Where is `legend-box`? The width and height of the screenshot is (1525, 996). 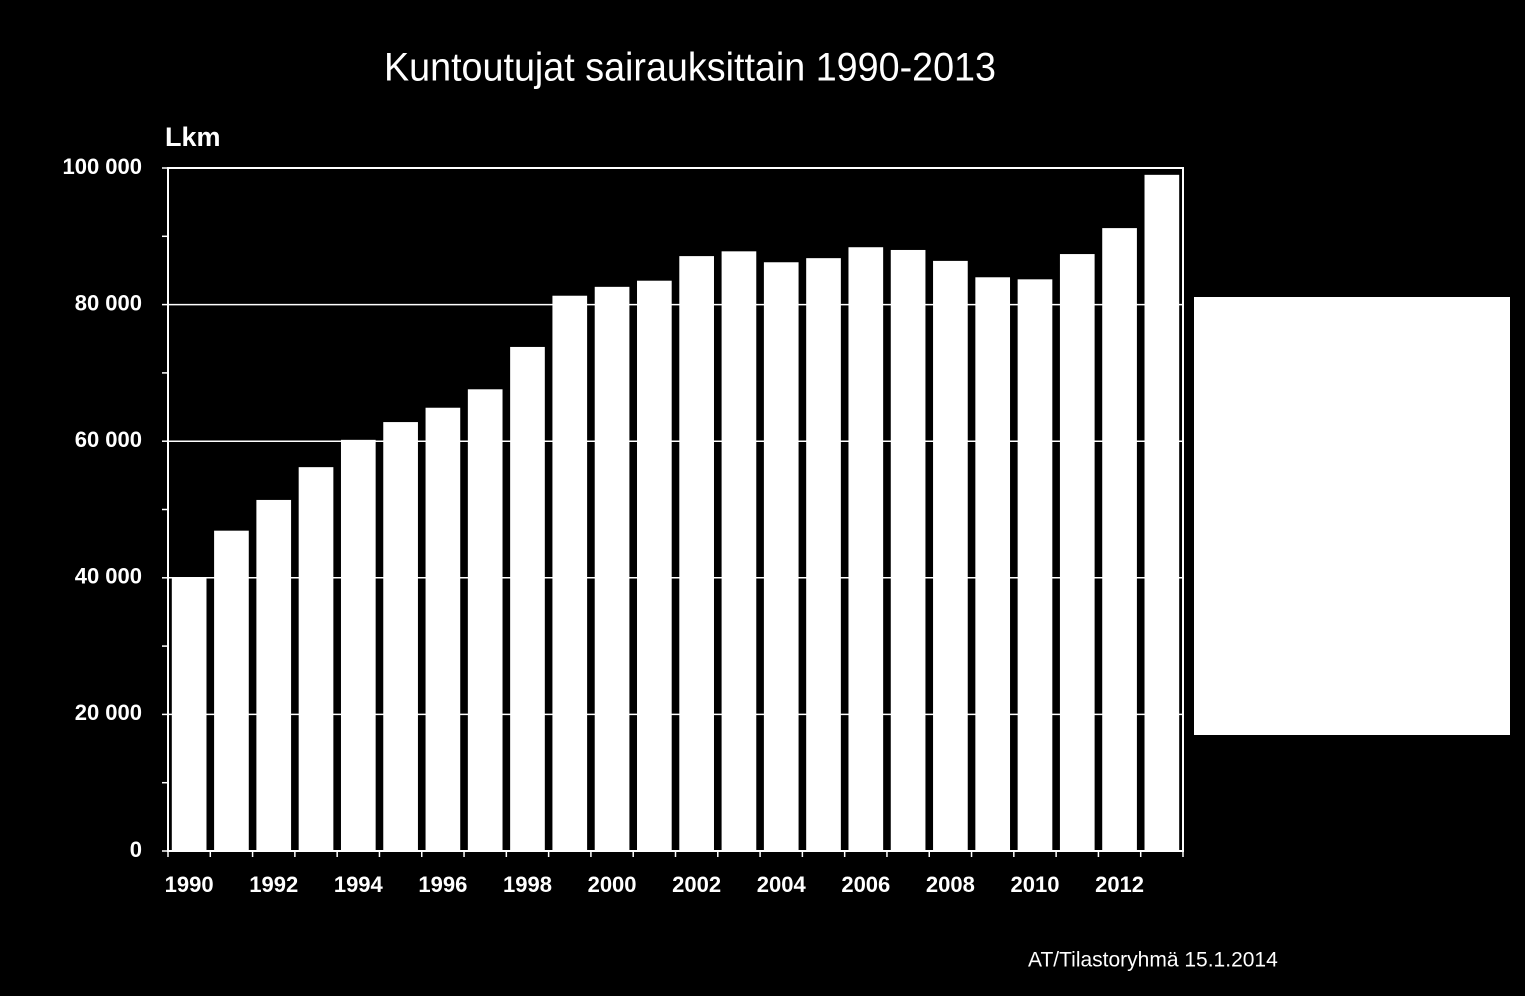 legend-box is located at coordinates (1352, 516).